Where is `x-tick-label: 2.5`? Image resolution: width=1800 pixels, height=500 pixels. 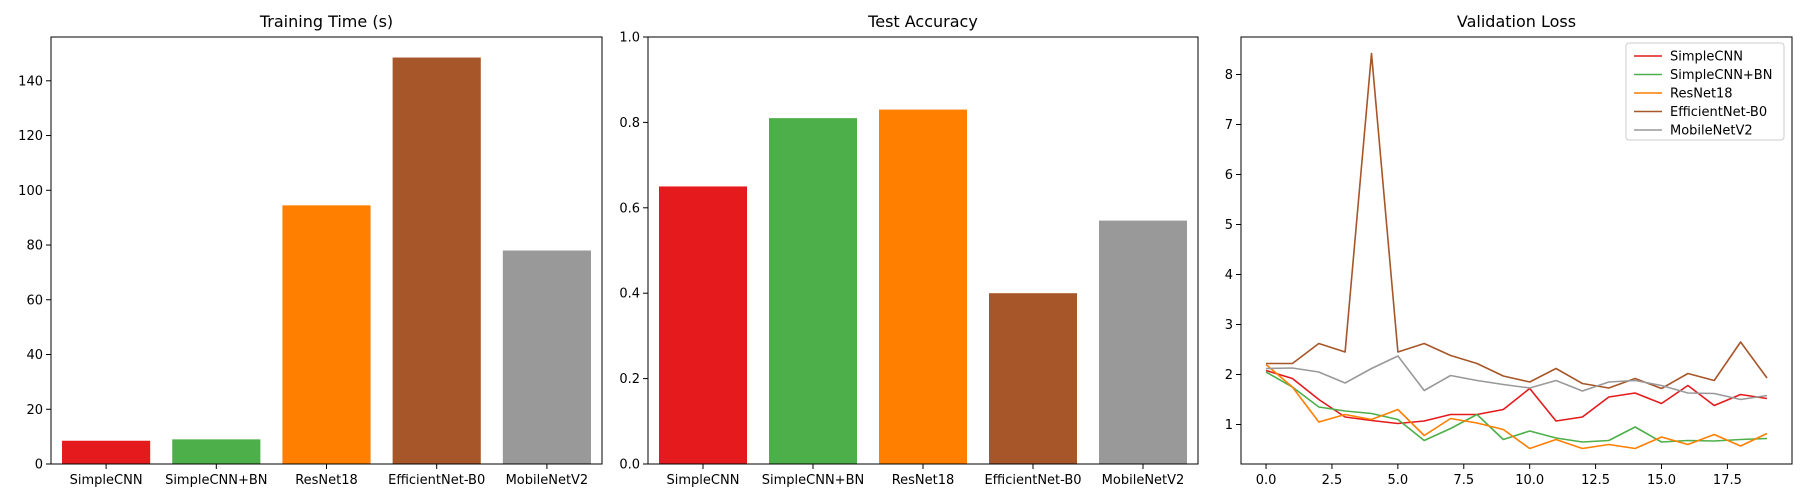 x-tick-label: 2.5 is located at coordinates (1332, 480).